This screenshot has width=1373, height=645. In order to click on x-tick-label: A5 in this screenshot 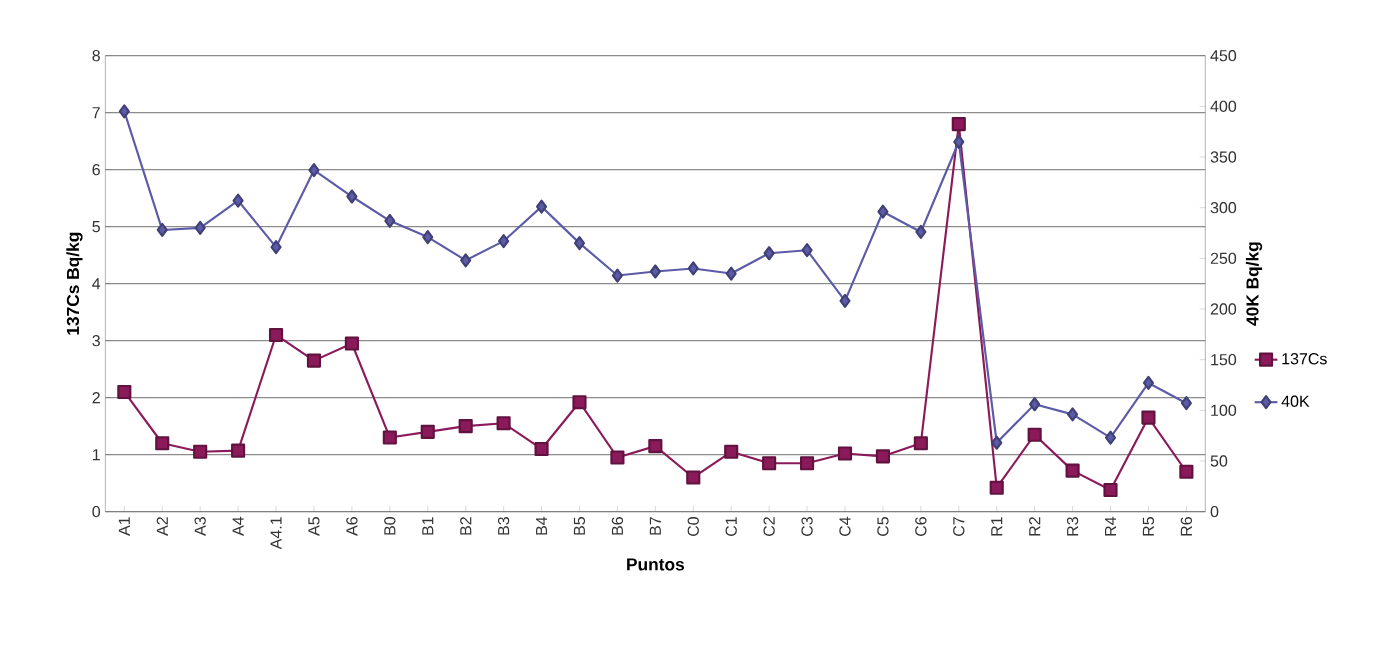, I will do `click(314, 526)`.